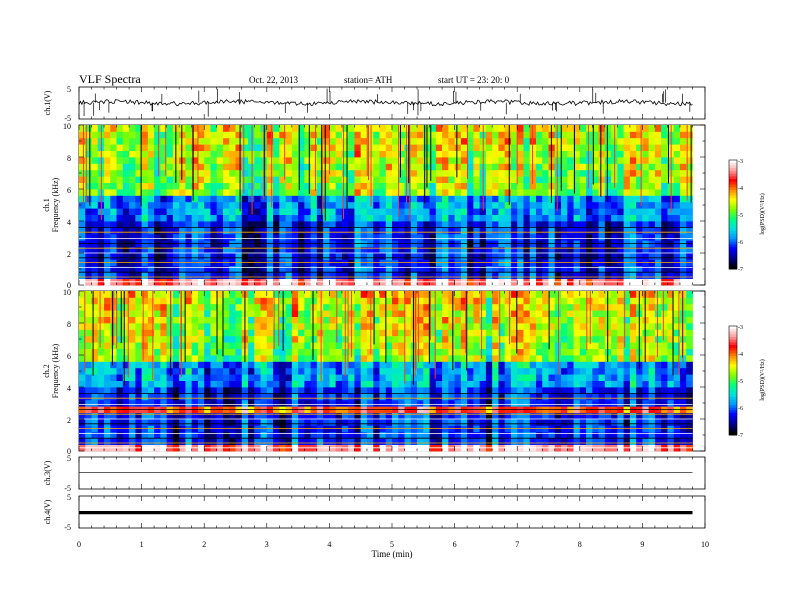 This screenshot has height=612, width=792. I want to click on ch1-colorbar: -3 -4 -5 -6 -7 log(PSD)(V²/Hz), so click(747, 216).